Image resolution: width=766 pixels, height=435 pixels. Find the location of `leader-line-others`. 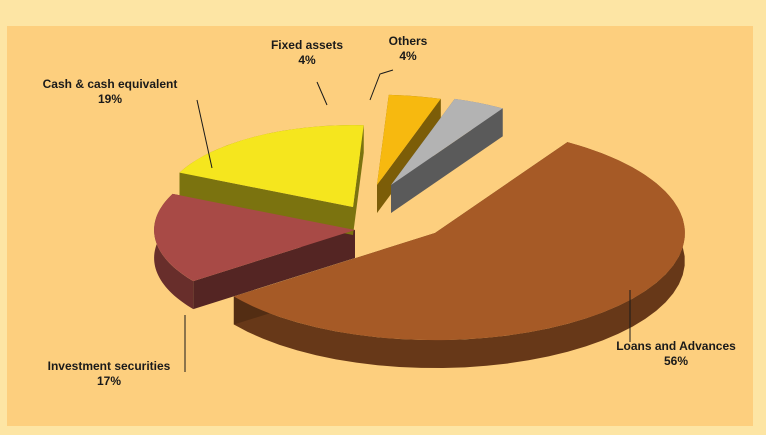

leader-line-others is located at coordinates (381, 85).